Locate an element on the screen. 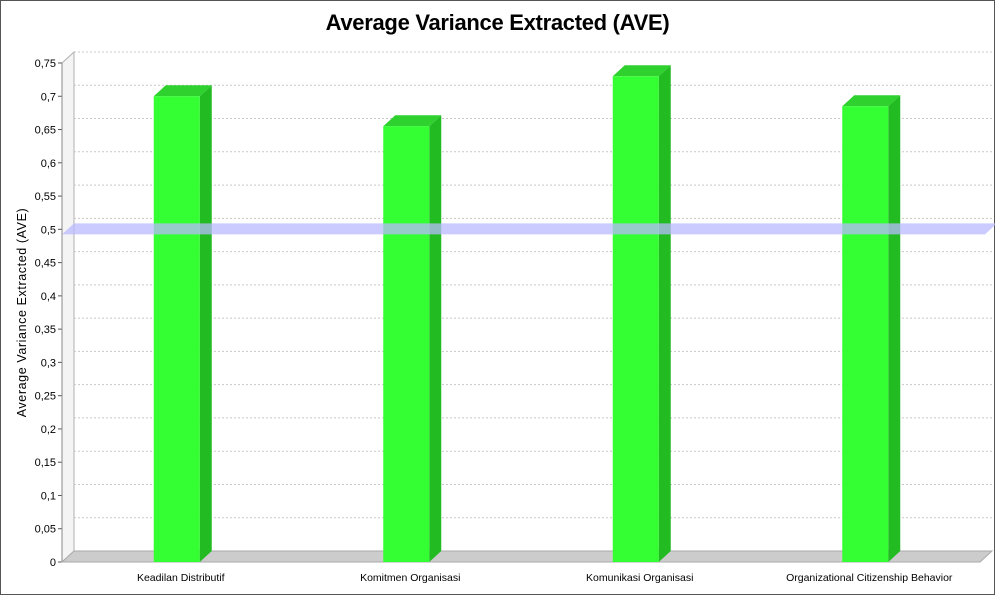 The width and height of the screenshot is (995, 595). y-tick-label: 0,75 is located at coordinates (45, 64).